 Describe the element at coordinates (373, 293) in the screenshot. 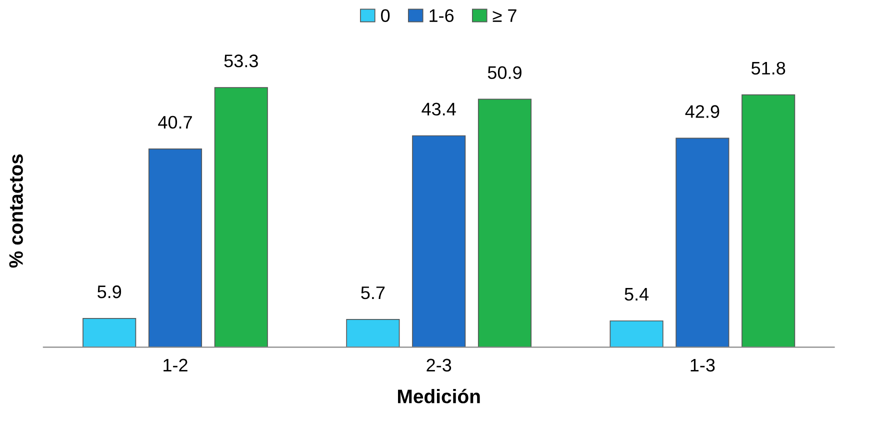

I see `data-label: 5.7` at that location.